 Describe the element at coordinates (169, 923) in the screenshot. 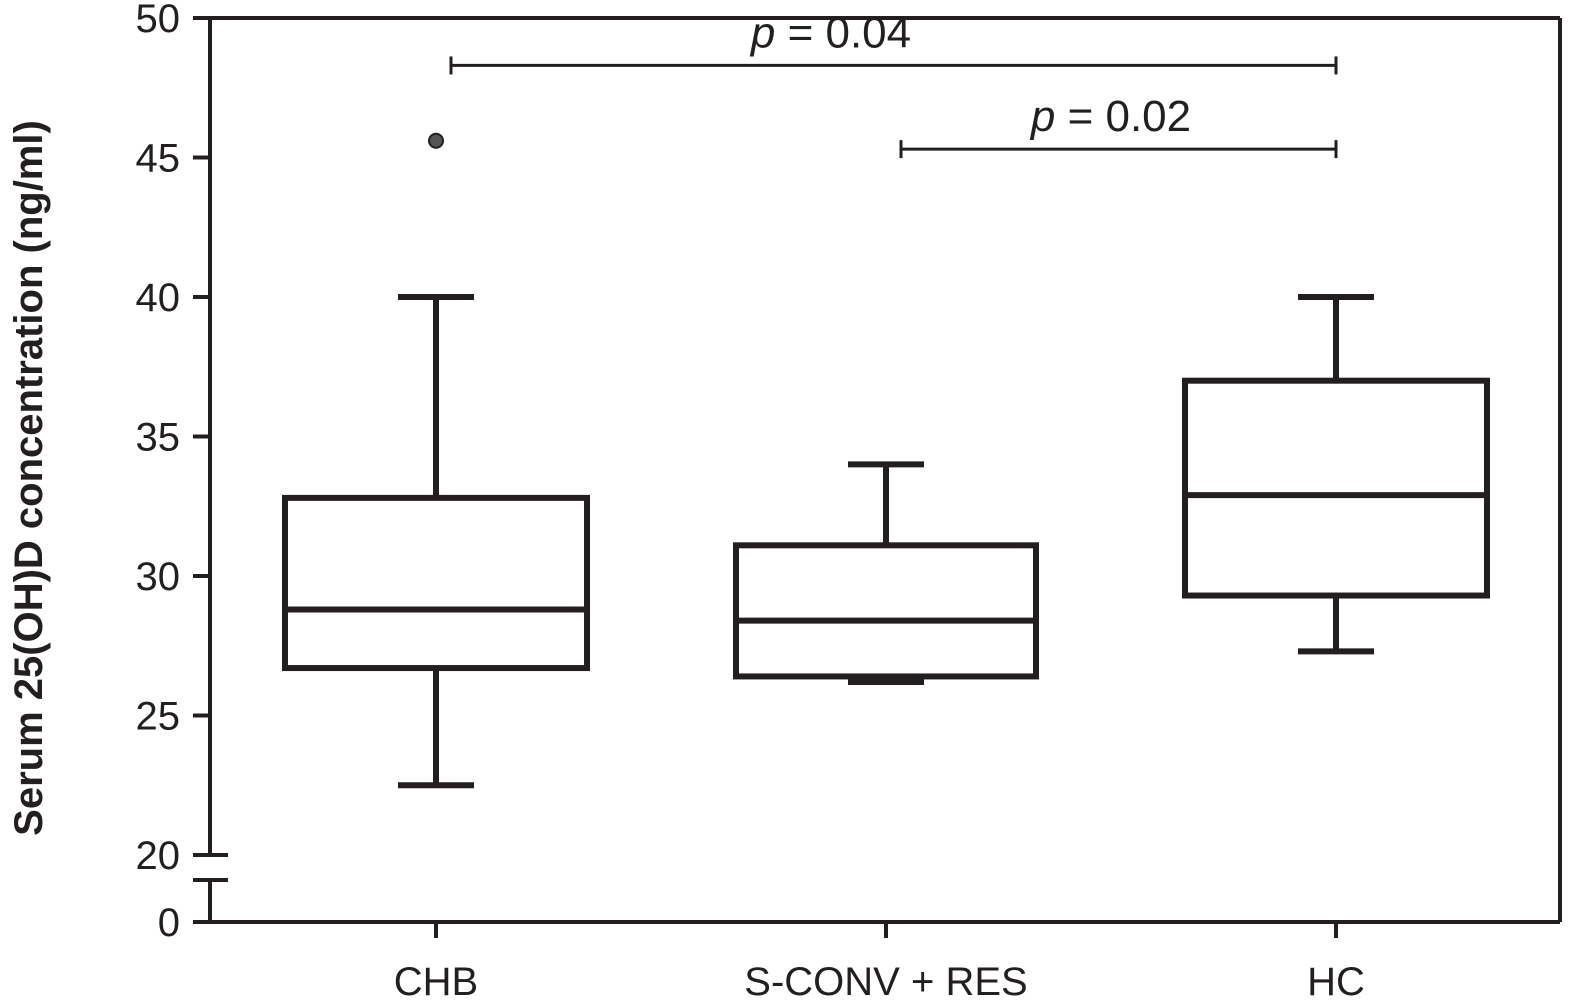

I see `y-tick-label-0: 0` at that location.